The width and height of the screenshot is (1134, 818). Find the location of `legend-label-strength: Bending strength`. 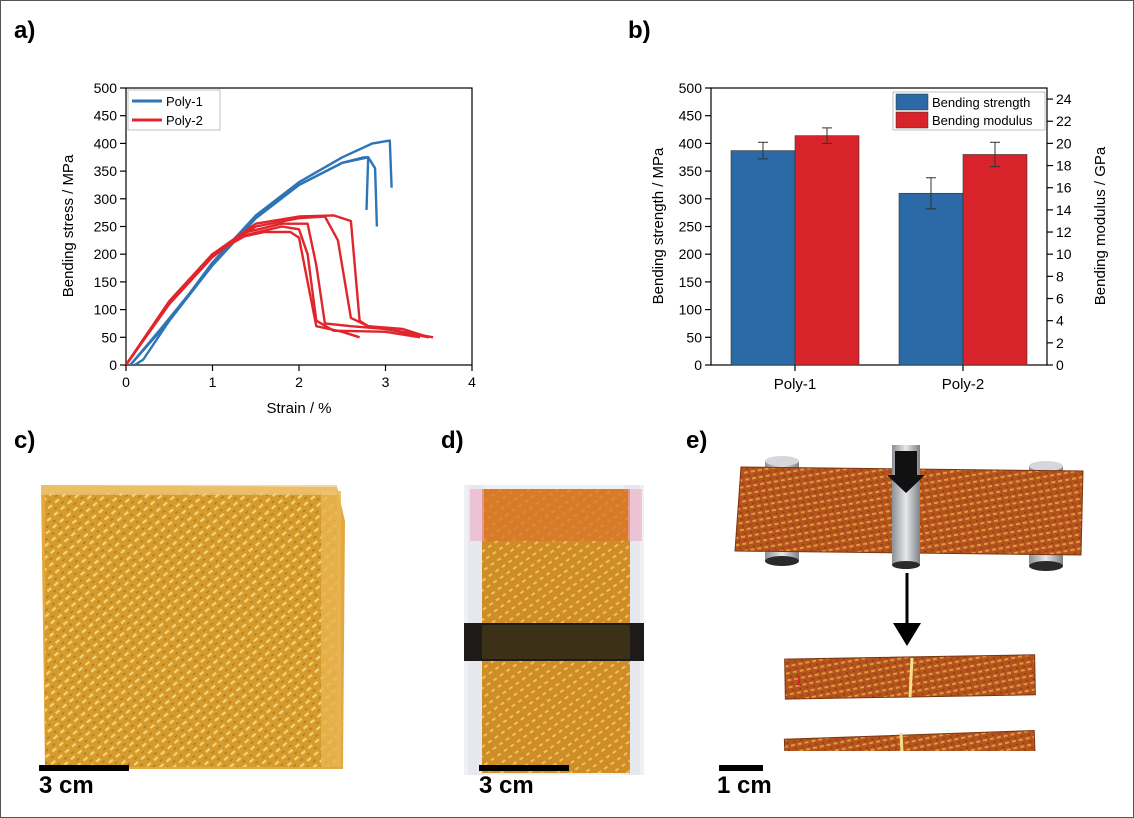

legend-label-strength: Bending strength is located at coordinates (981, 102).